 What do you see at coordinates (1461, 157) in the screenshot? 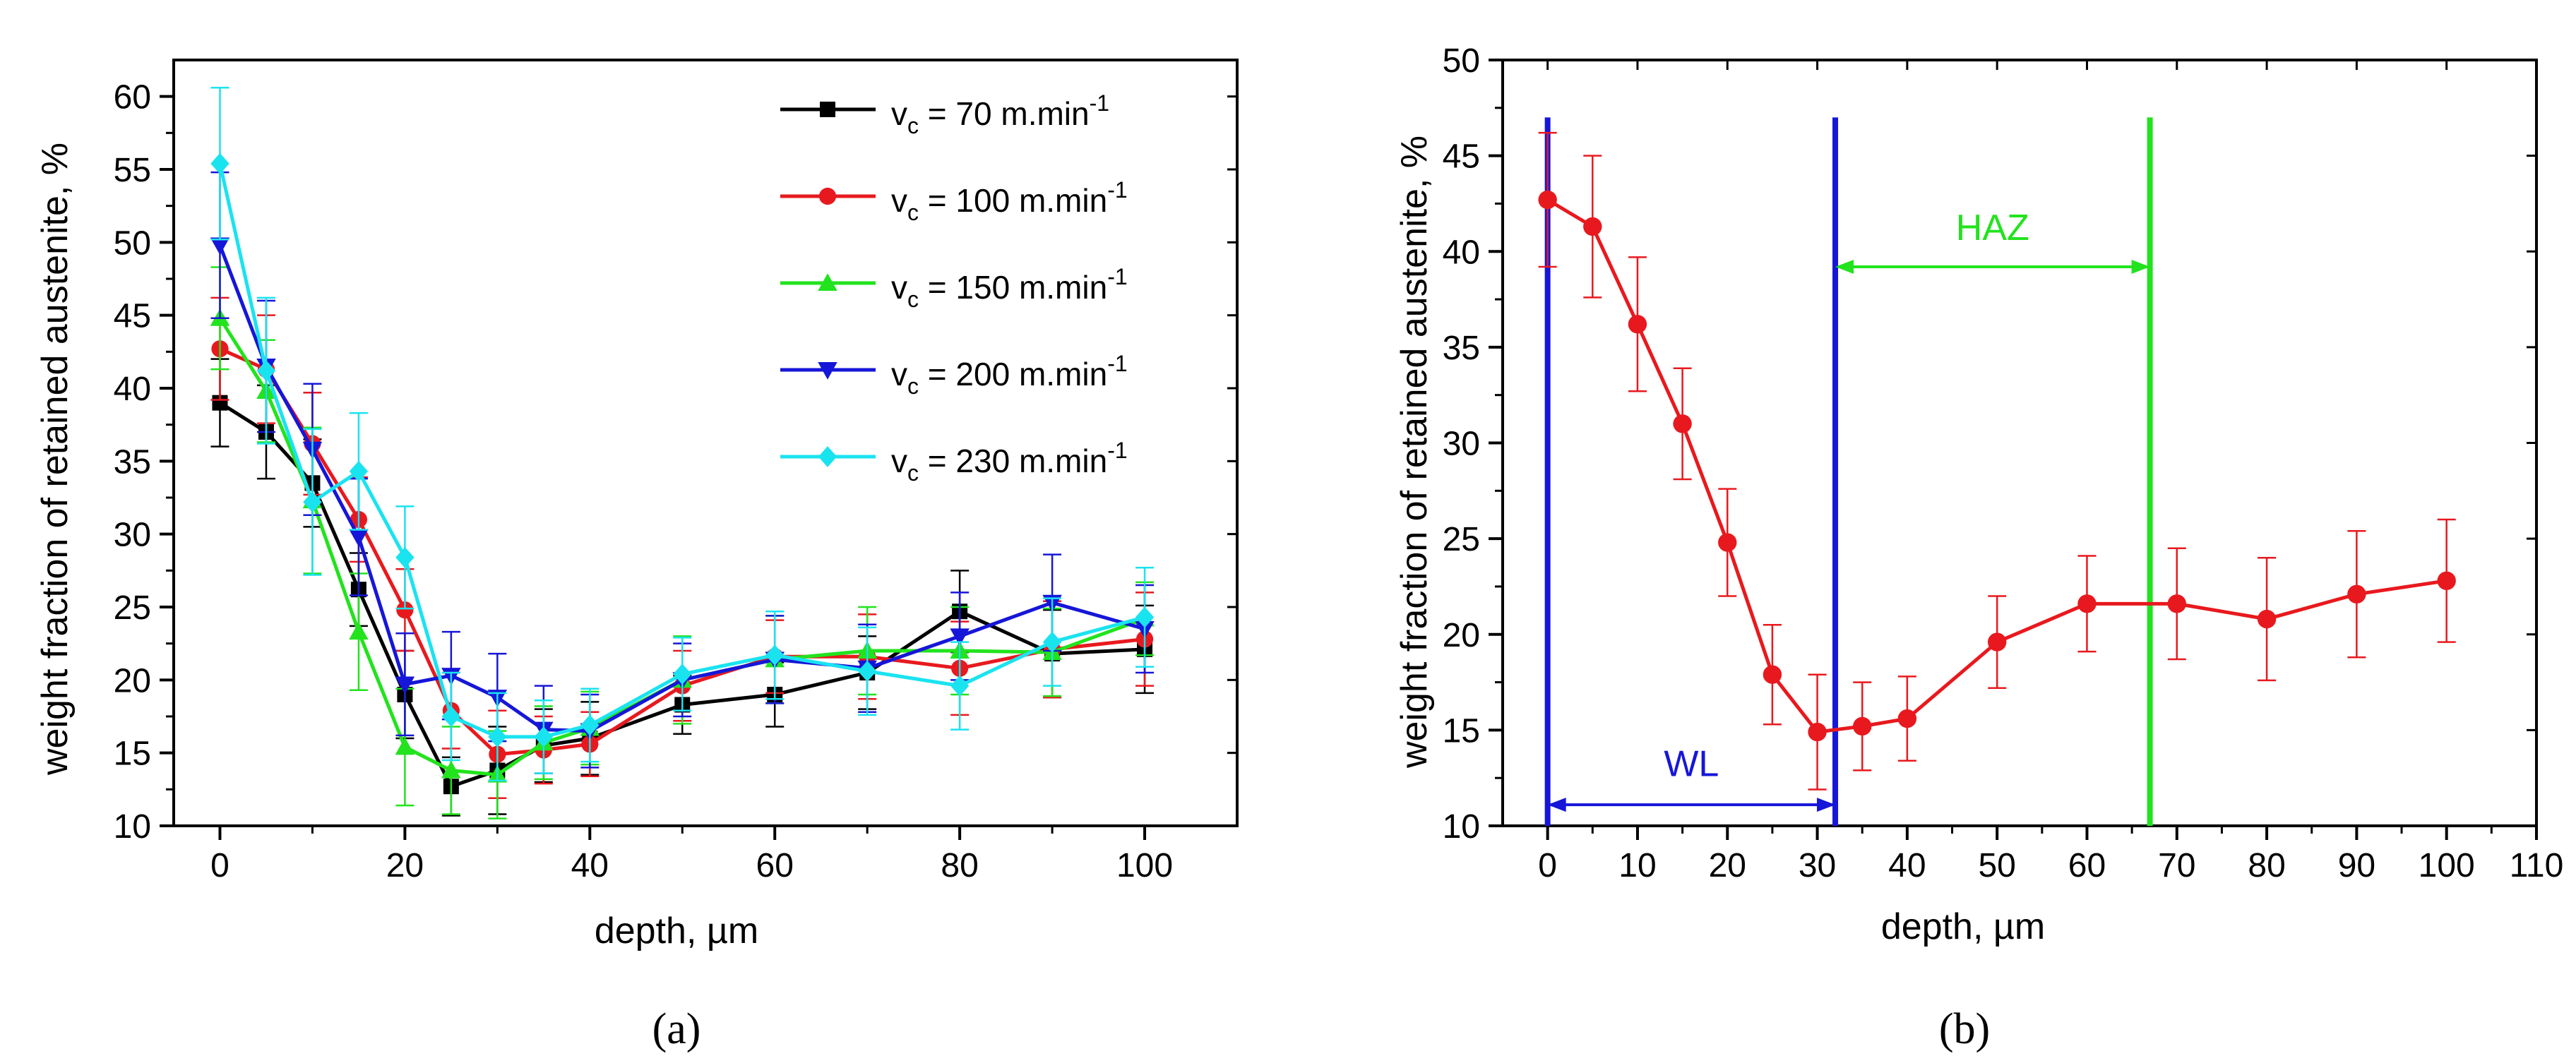
I see `y-tick-label: 45` at bounding box center [1461, 157].